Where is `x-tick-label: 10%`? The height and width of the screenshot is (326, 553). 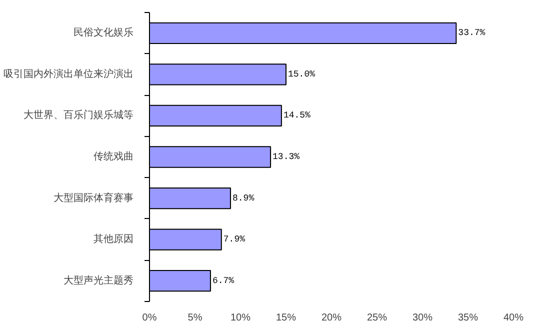
x-tick-label: 10% is located at coordinates (240, 318).